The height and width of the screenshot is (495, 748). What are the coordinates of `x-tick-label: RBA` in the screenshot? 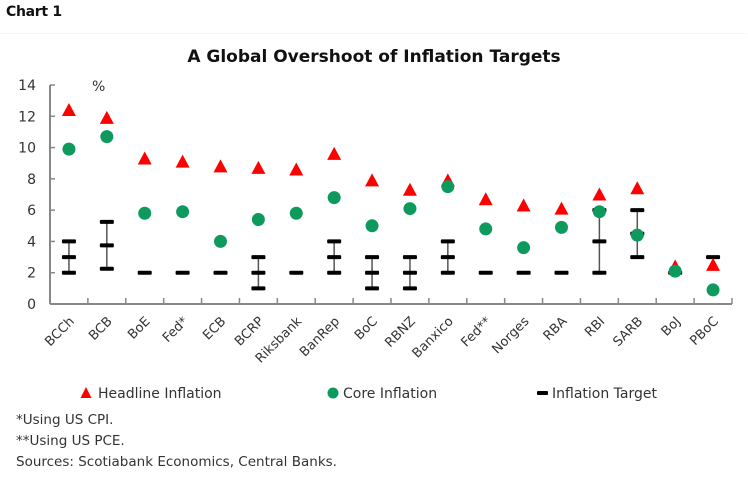 It's located at (556, 329).